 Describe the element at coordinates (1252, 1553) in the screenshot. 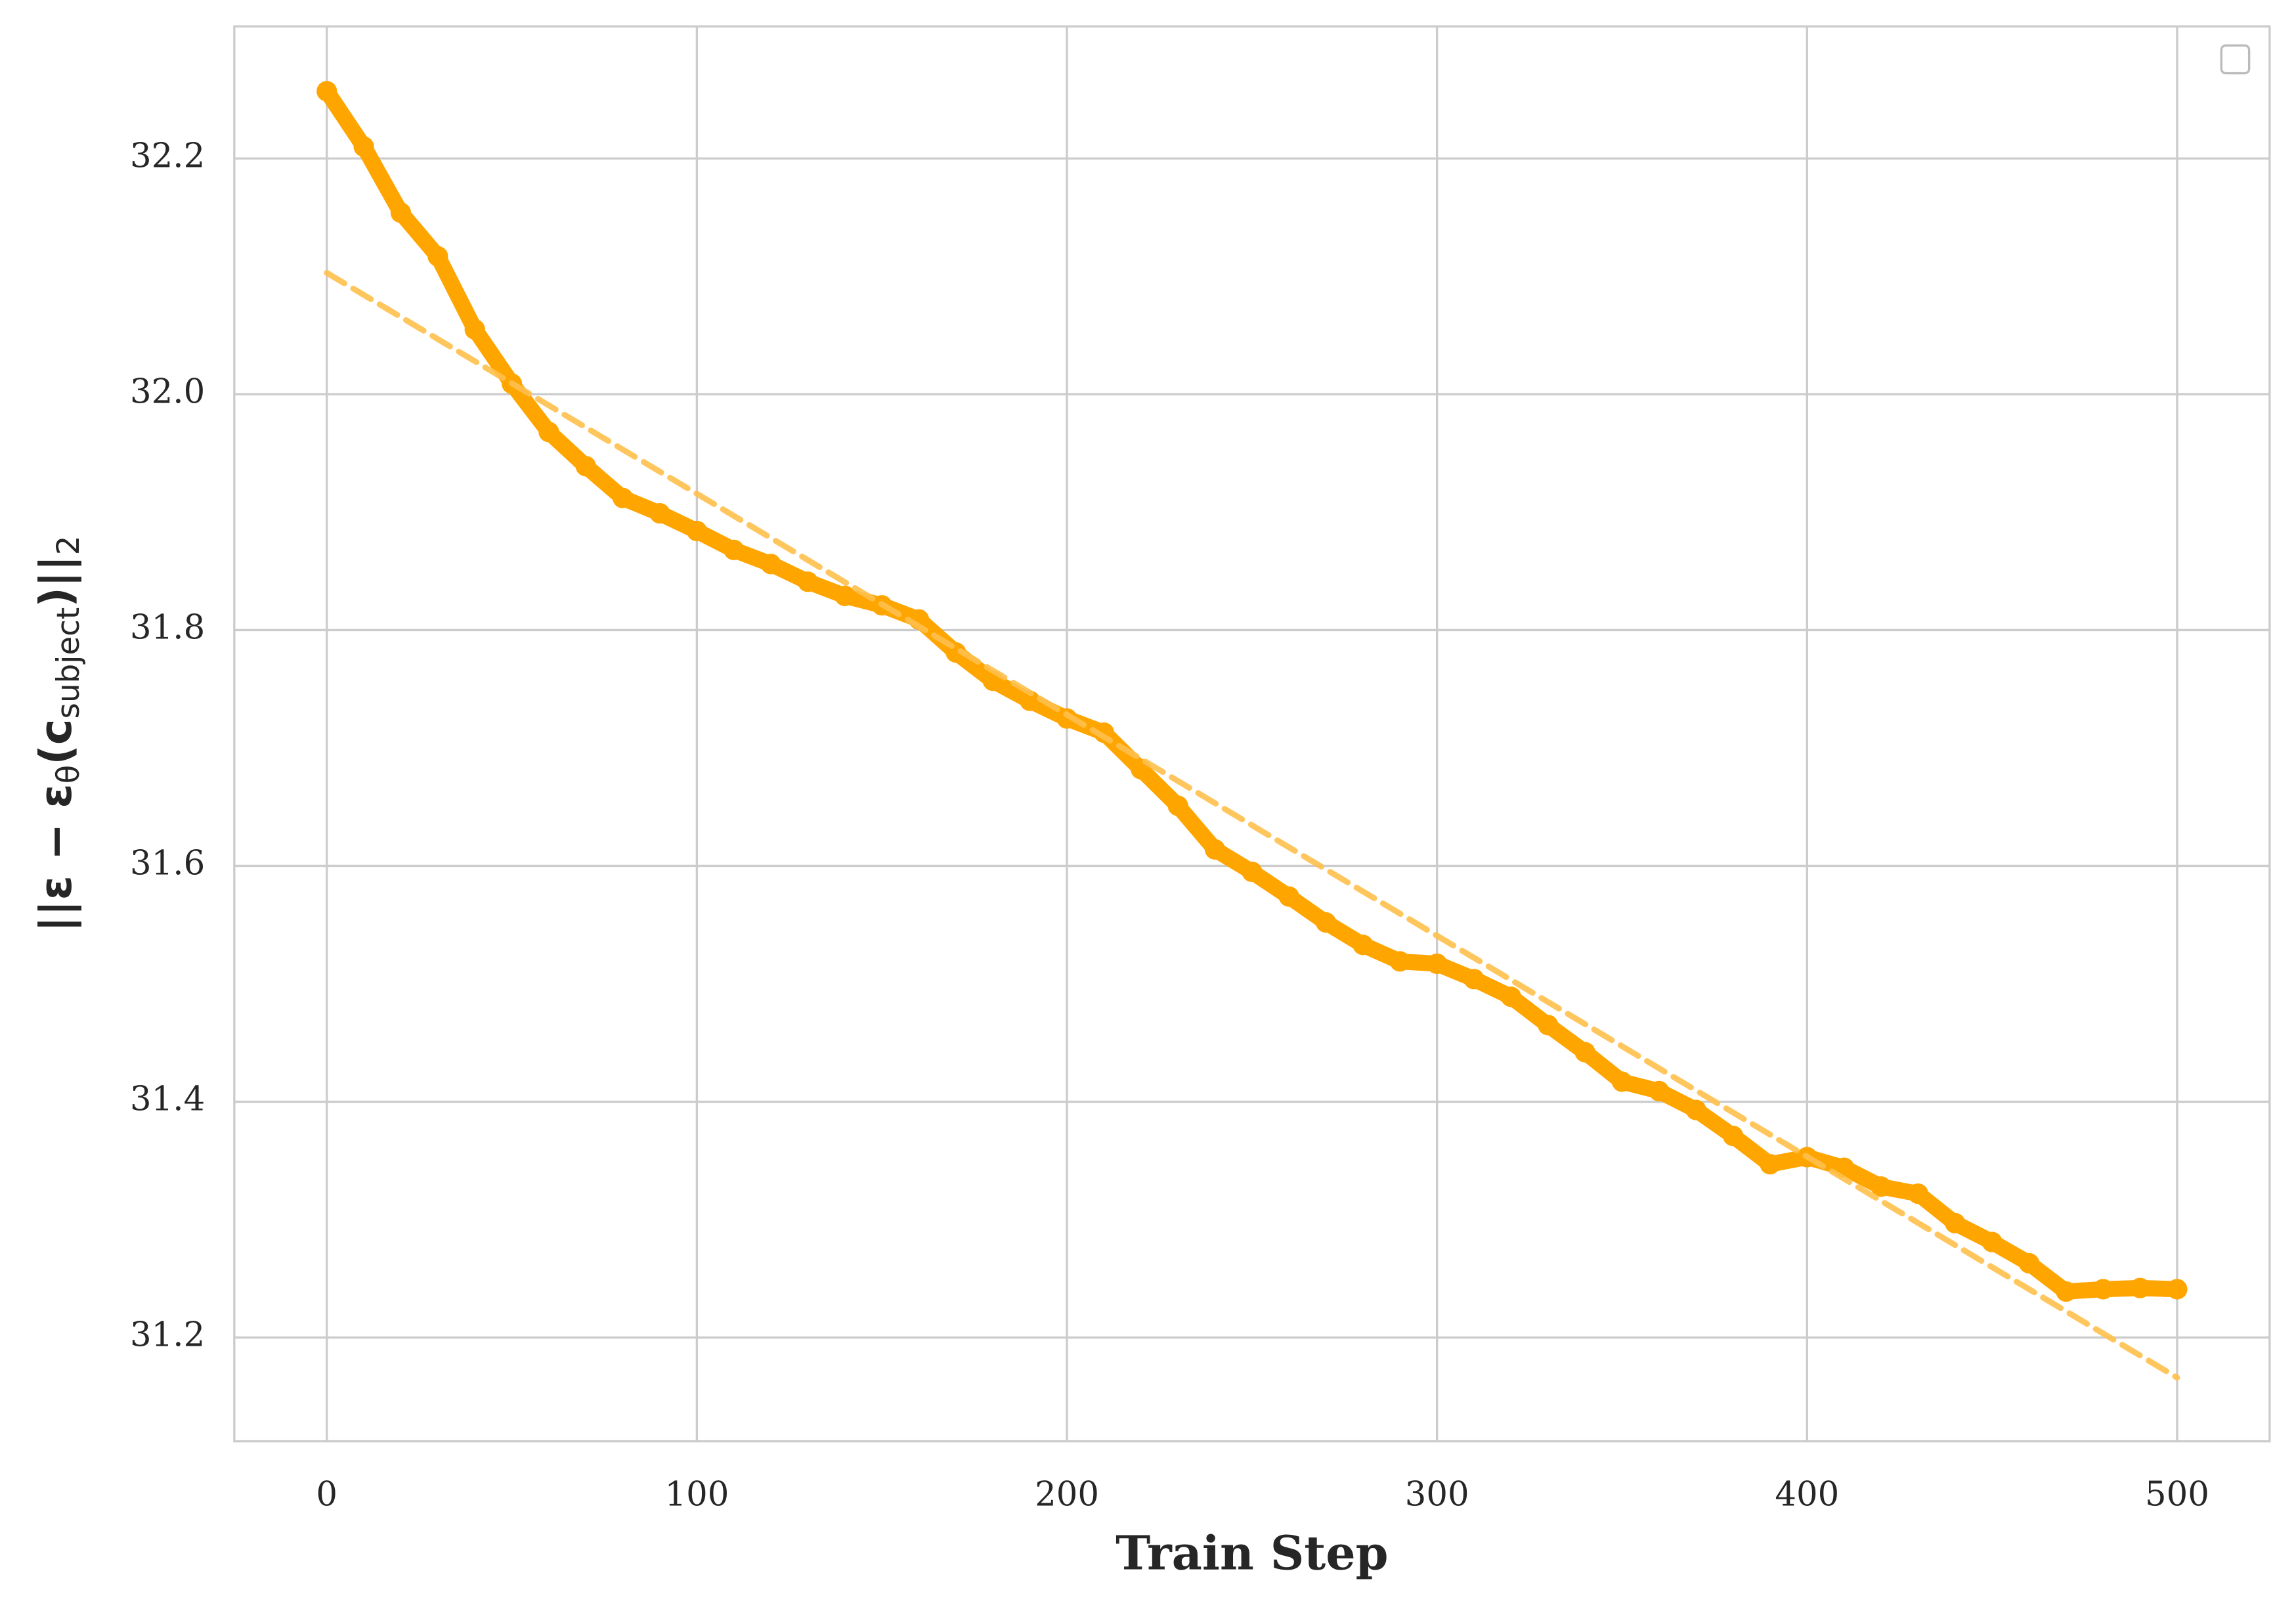

I see `x-axis-label: Train Step` at that location.